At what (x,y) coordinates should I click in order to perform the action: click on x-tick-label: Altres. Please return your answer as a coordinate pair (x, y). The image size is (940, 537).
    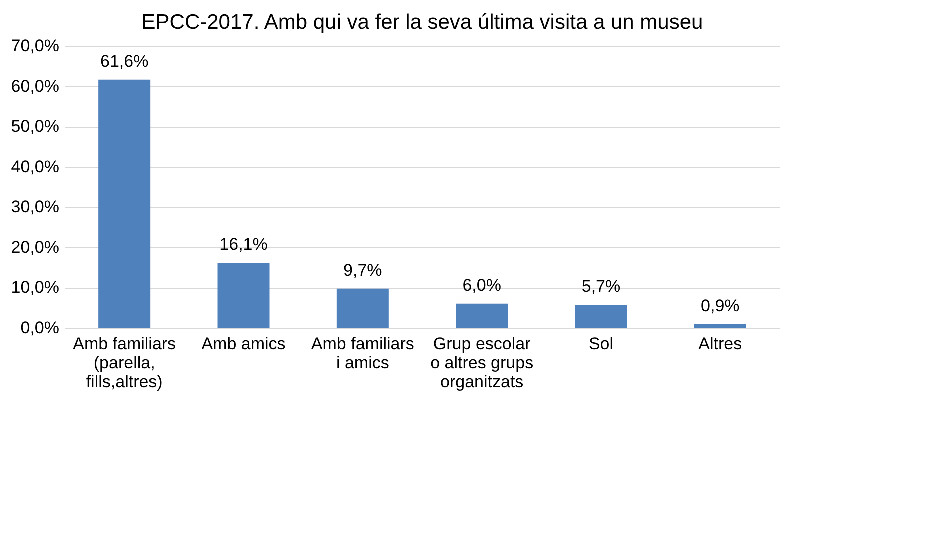
    Looking at the image, I should click on (720, 344).